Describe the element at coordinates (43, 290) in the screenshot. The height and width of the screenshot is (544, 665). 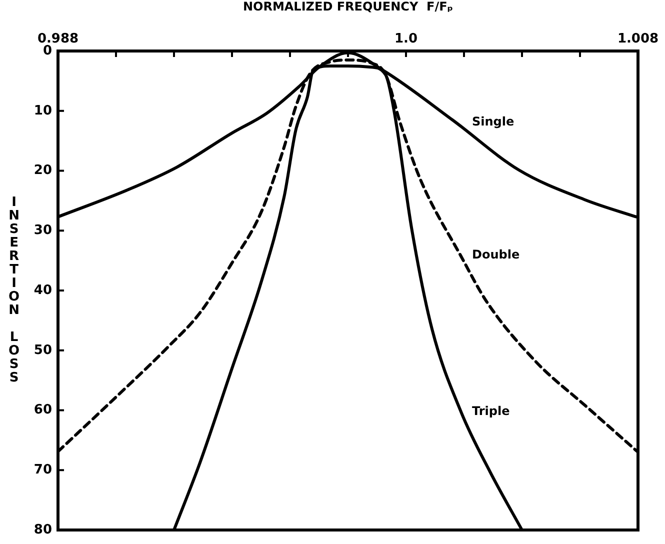
I see `y-tick-label: 40` at that location.